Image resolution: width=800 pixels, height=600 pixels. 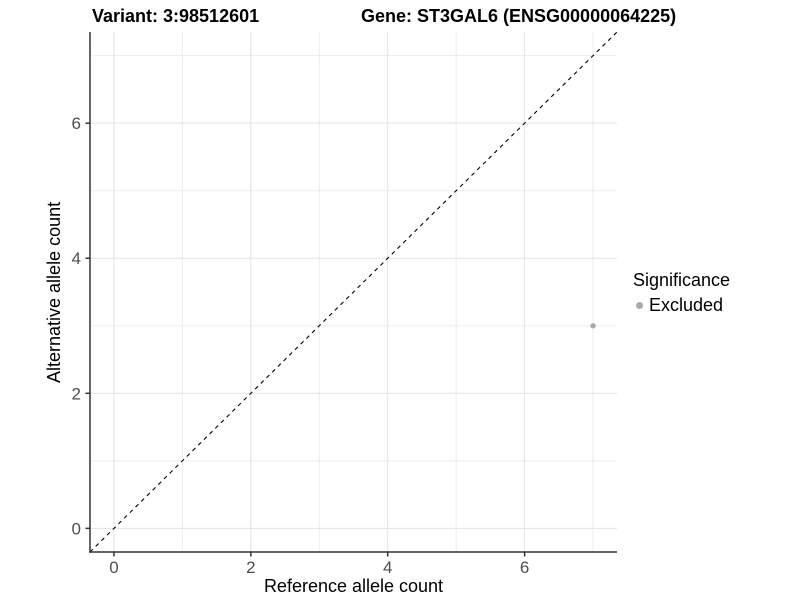 What do you see at coordinates (519, 16) in the screenshot?
I see `plot-title-gene: Gene: ST3GAL6 (ENSG00000064225)` at bounding box center [519, 16].